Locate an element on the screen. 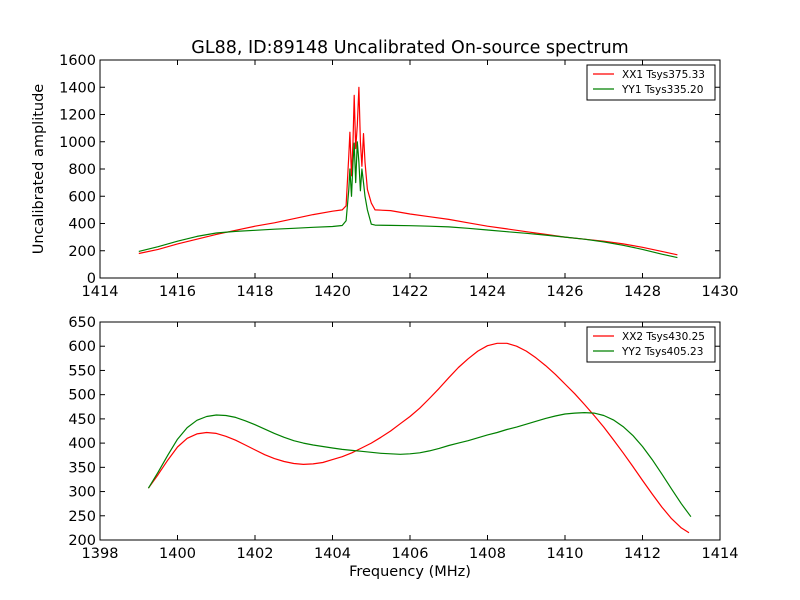 The height and width of the screenshot is (600, 800). top-y-tick-label: 0 is located at coordinates (91, 279).